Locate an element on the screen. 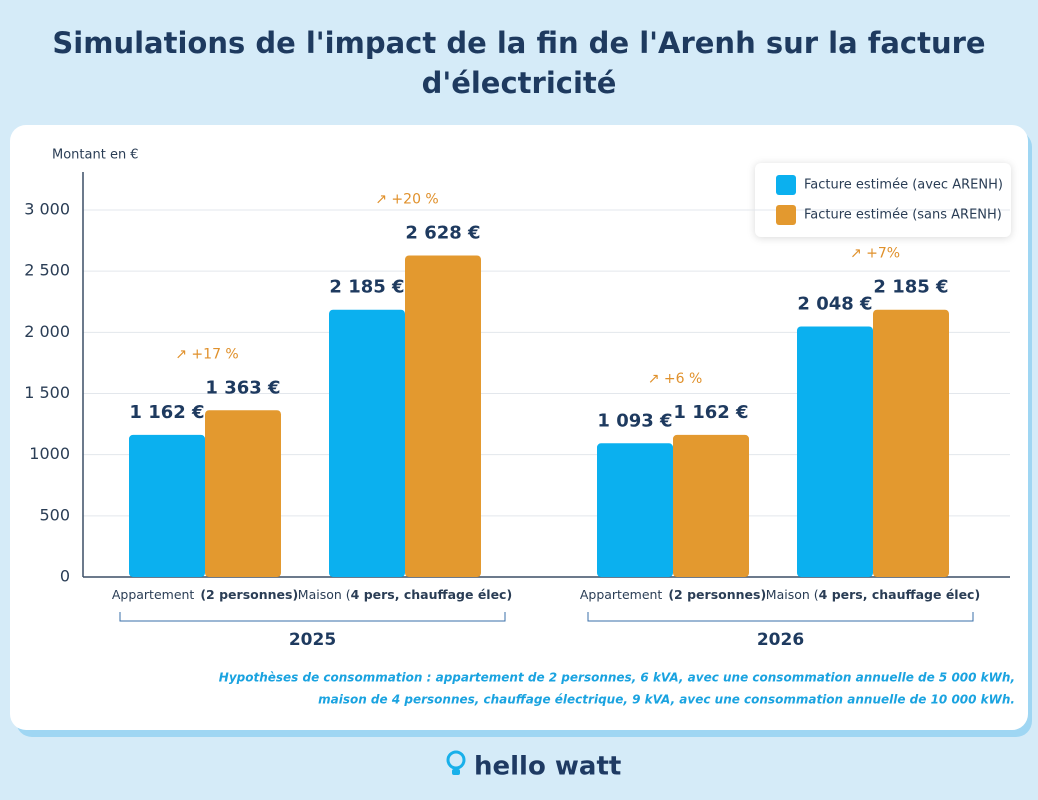 Image resolution: width=1038 pixels, height=800 pixels. y-axis-label: Montant en € is located at coordinates (95, 155).